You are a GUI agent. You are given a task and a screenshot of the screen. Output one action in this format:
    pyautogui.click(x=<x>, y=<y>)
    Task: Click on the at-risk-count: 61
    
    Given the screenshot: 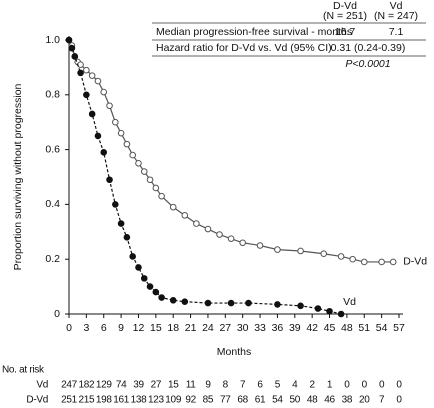 What is the action you would take?
    pyautogui.click(x=260, y=400)
    